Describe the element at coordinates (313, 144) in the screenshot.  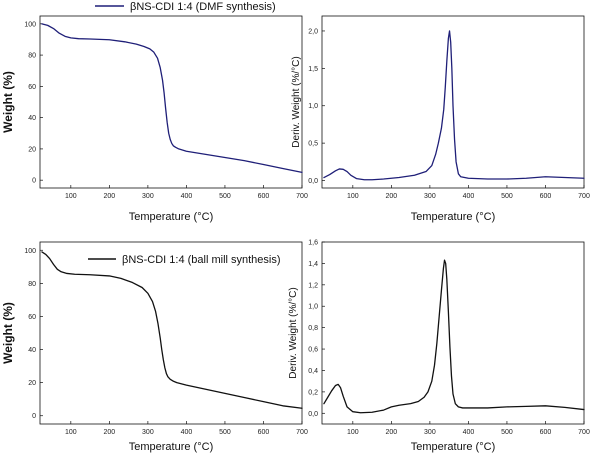
I see `y-tick-label: 0,5` at that location.